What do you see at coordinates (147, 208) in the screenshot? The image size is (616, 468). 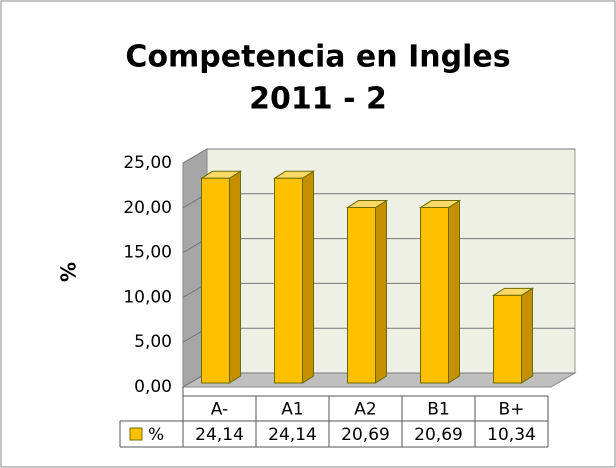 I see `y-tick-label: 20,00` at bounding box center [147, 208].